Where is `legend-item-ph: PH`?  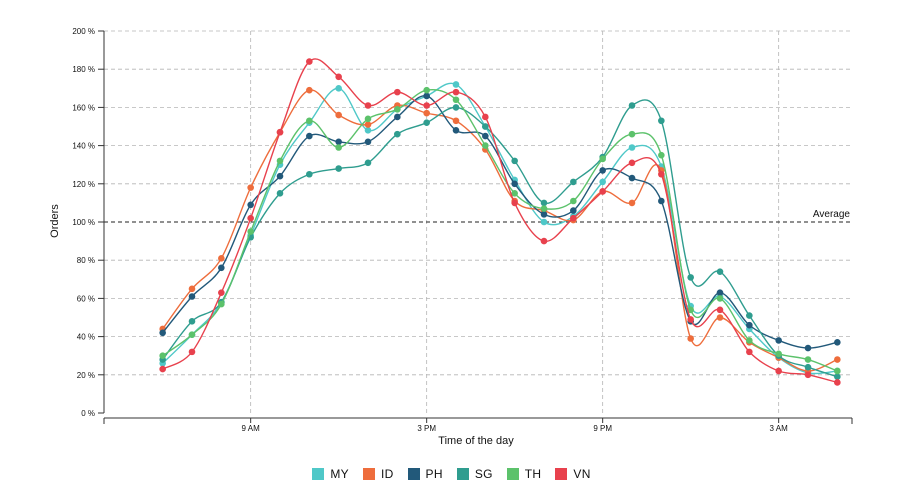
legend-item-ph: PH is located at coordinates (425, 474).